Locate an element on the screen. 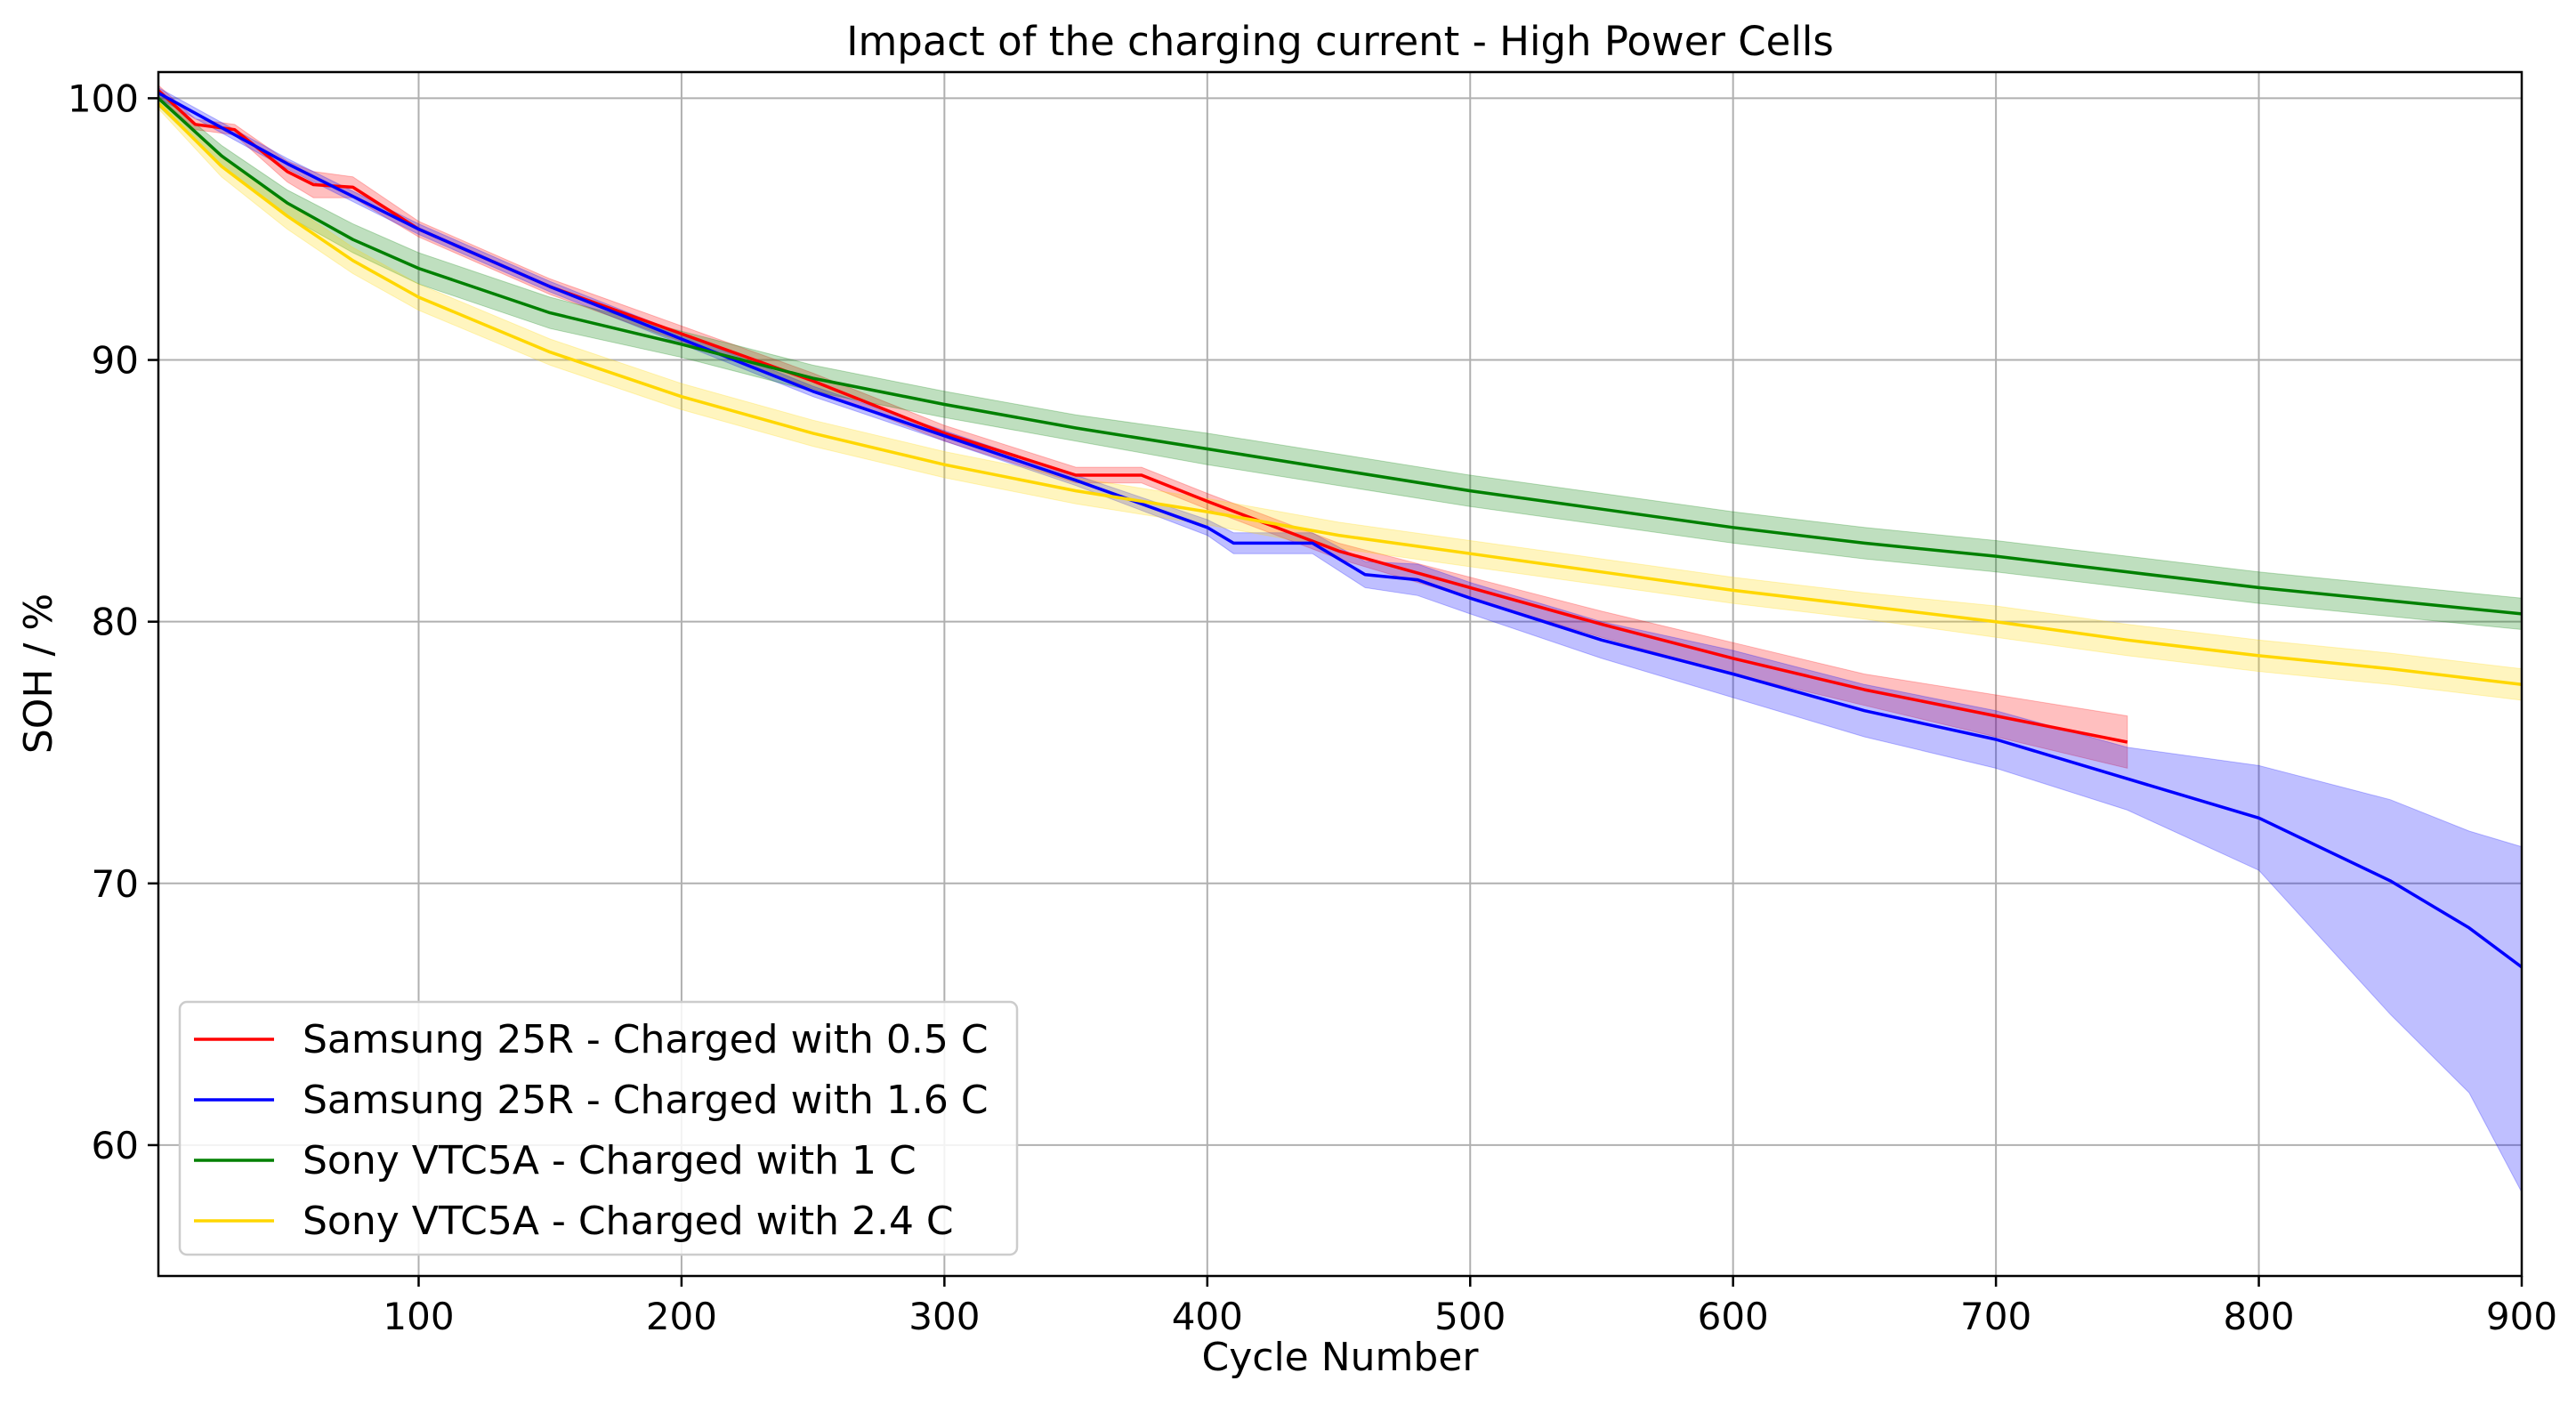 The height and width of the screenshot is (1405, 2576). y-tick-label: 80 is located at coordinates (115, 622).